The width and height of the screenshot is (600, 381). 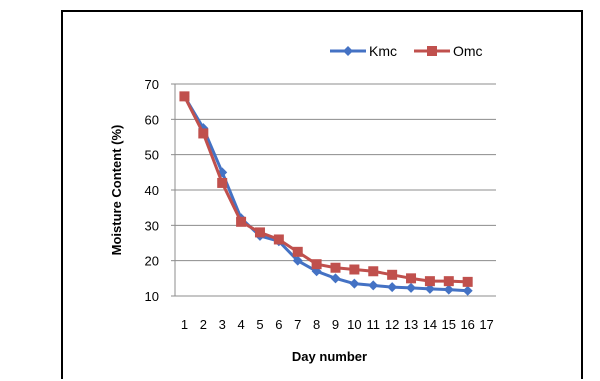 What do you see at coordinates (152, 84) in the screenshot?
I see `y-tick-label: 70` at bounding box center [152, 84].